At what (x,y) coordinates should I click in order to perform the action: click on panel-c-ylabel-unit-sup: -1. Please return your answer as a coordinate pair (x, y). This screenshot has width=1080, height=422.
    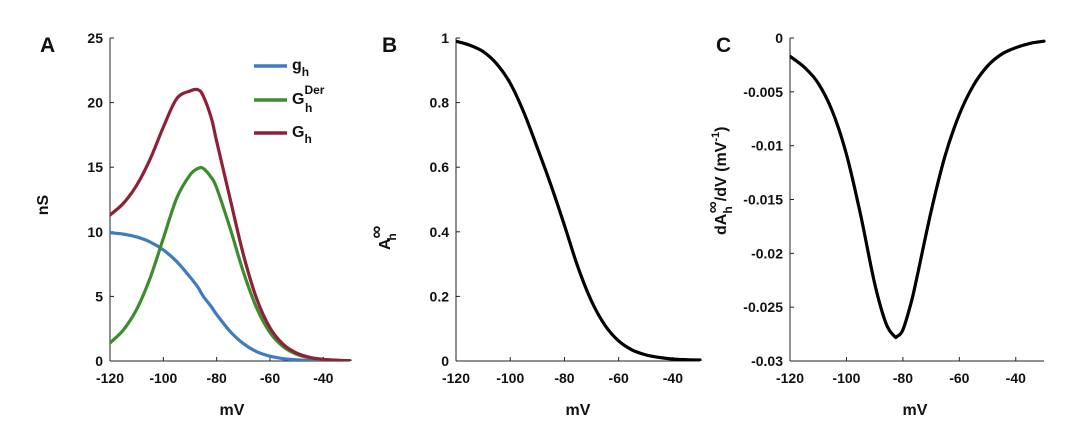
    Looking at the image, I should click on (716, 137).